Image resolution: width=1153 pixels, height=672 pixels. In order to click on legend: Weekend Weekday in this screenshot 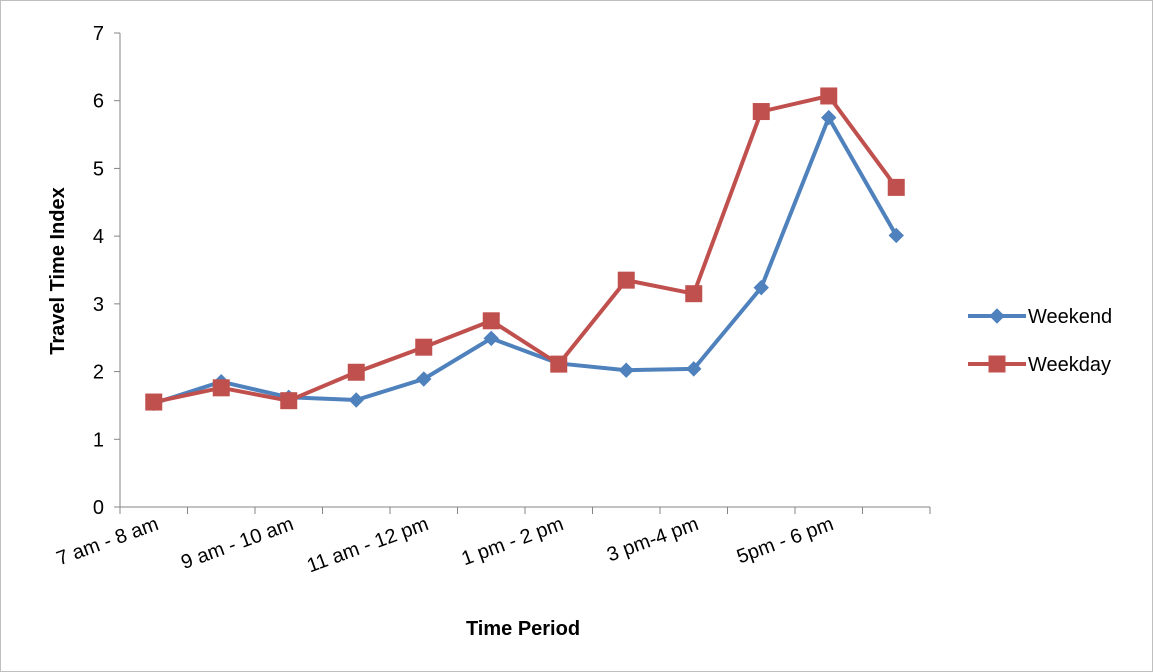, I will do `click(1040, 341)`.